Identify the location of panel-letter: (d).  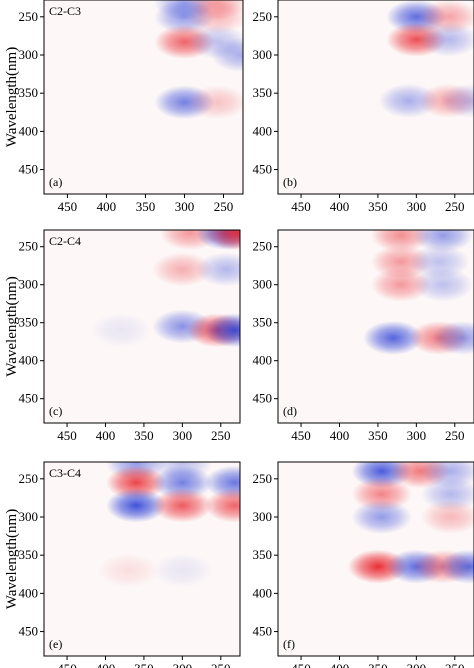
(290, 411).